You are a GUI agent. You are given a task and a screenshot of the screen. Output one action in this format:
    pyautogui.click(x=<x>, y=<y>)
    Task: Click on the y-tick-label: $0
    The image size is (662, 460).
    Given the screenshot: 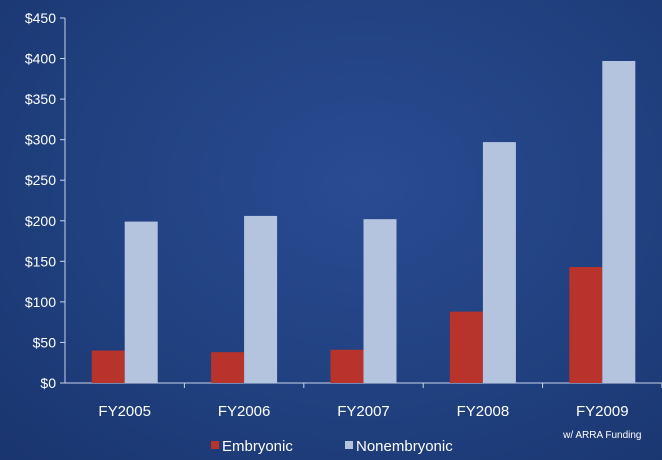 What is the action you would take?
    pyautogui.click(x=48, y=383)
    